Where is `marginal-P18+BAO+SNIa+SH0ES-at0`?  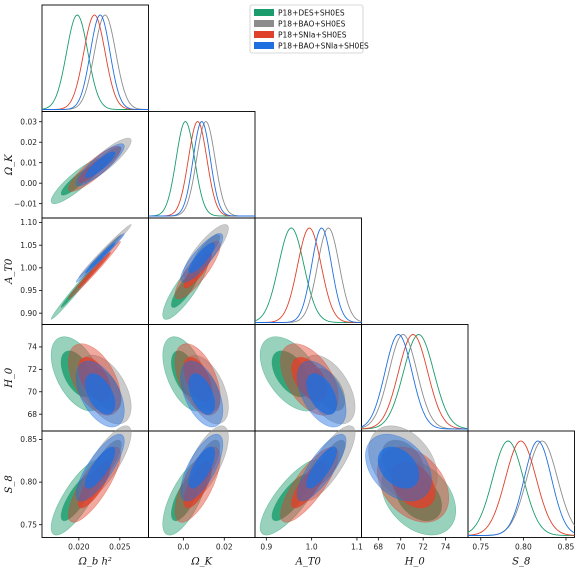 marginal-P18+BAO+SNIa+SH0ES-at0 is located at coordinates (308, 275).